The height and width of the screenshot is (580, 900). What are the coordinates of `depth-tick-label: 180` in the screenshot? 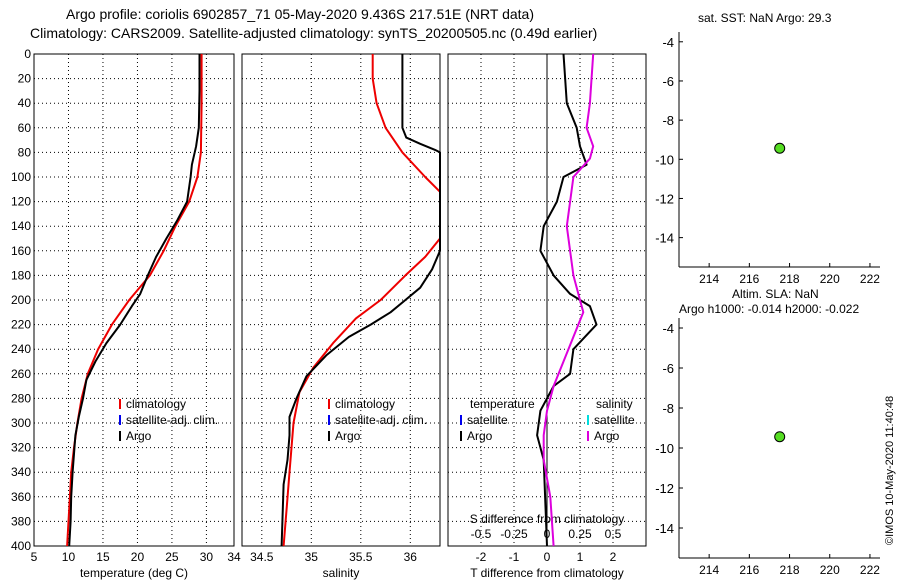 It's located at (21, 275).